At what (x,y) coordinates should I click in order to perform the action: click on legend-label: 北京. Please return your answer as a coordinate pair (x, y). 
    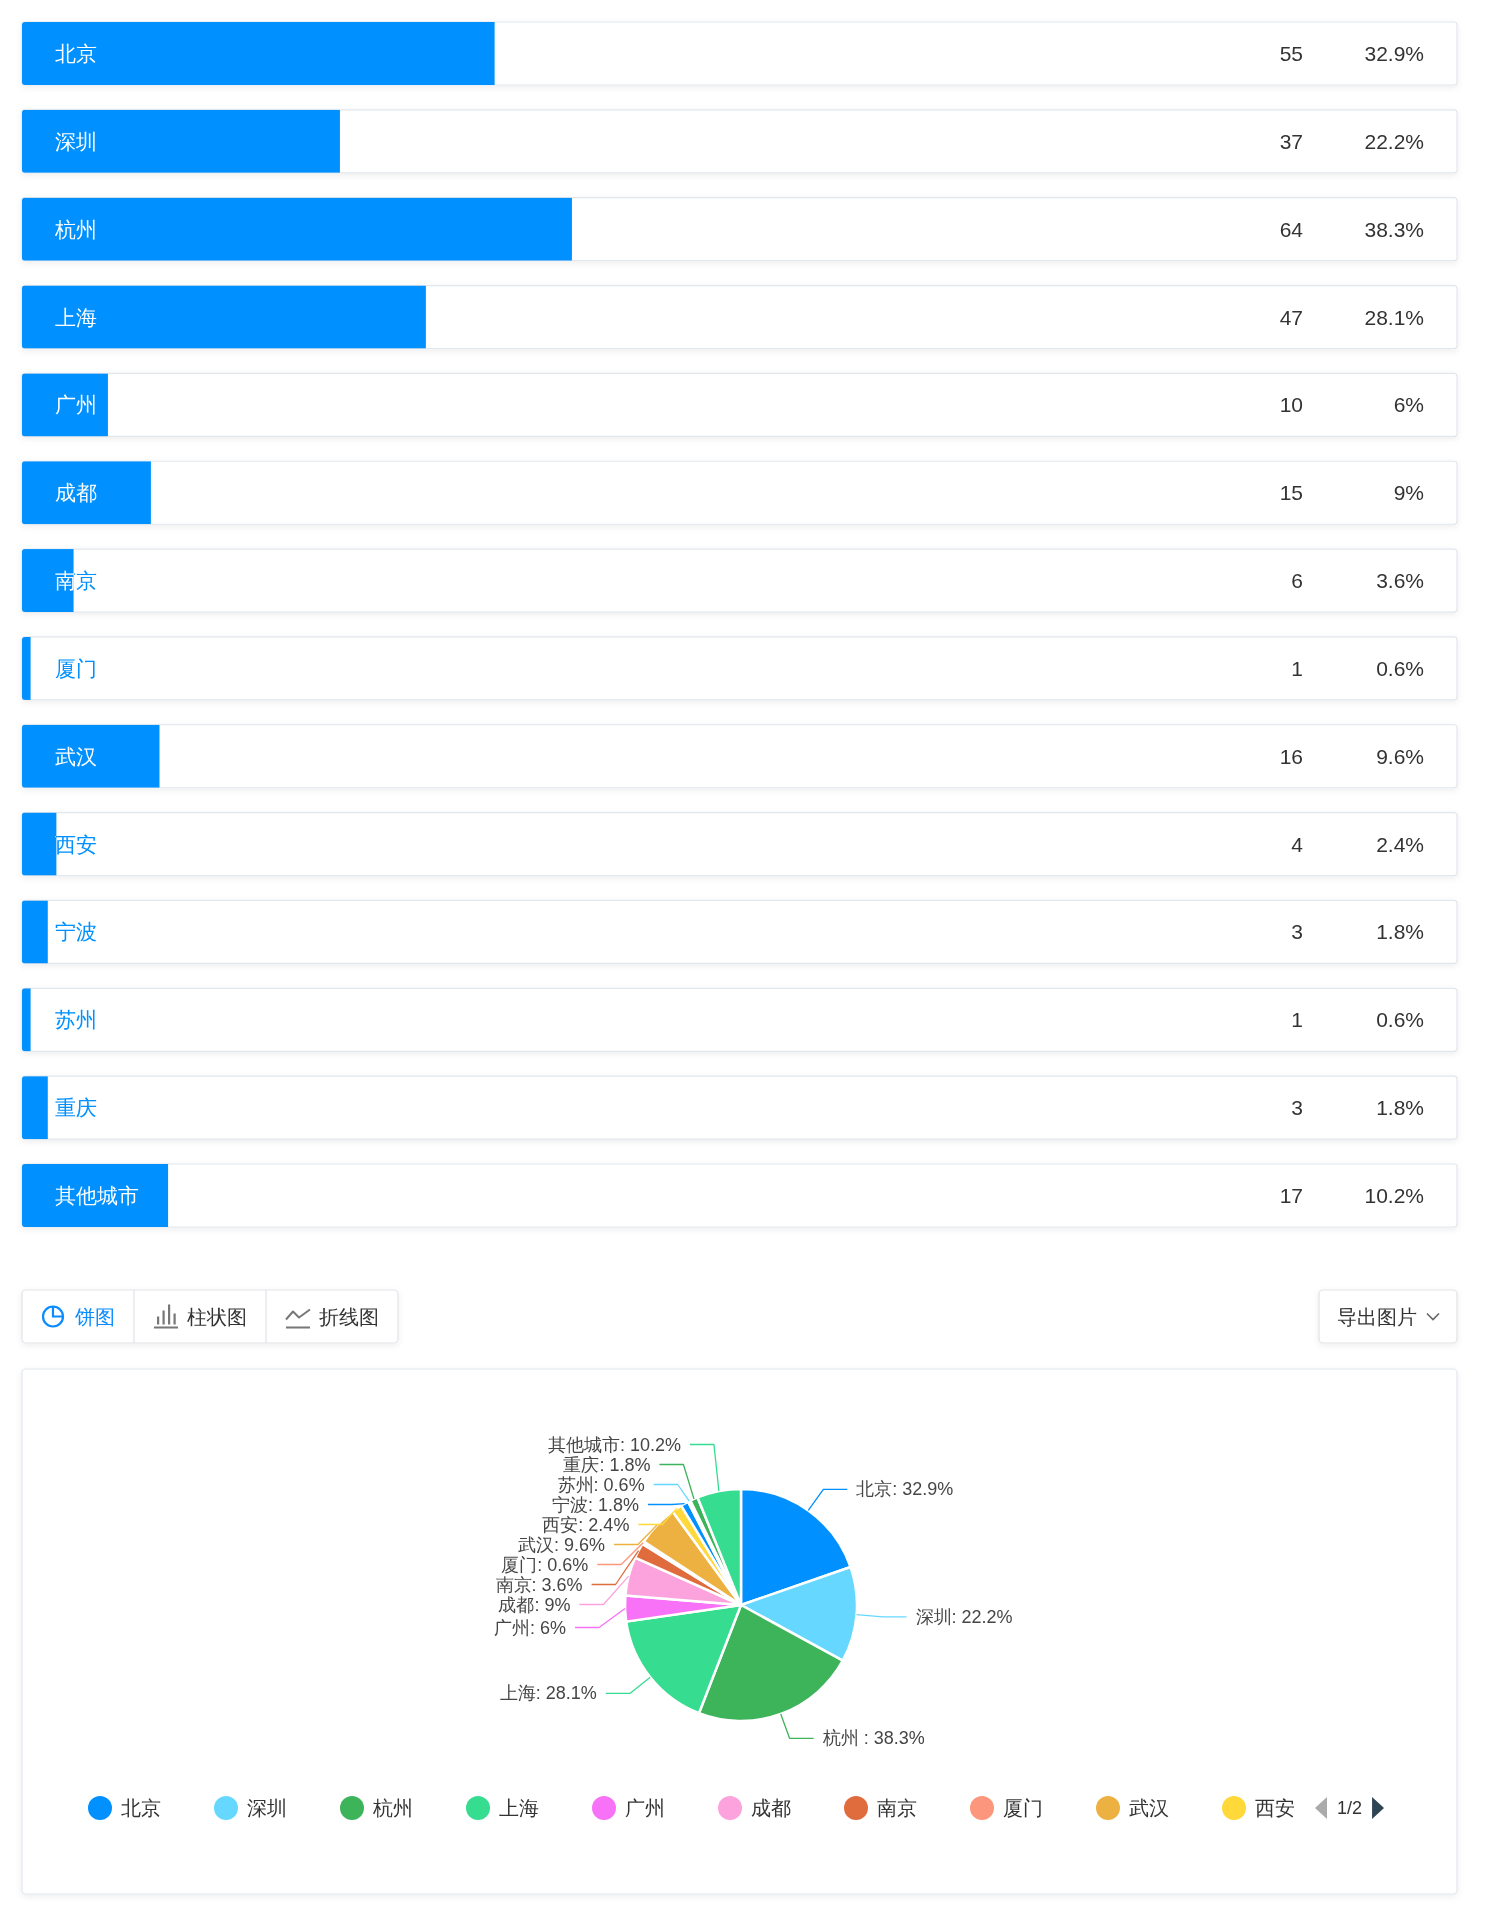
    Looking at the image, I should click on (141, 1808).